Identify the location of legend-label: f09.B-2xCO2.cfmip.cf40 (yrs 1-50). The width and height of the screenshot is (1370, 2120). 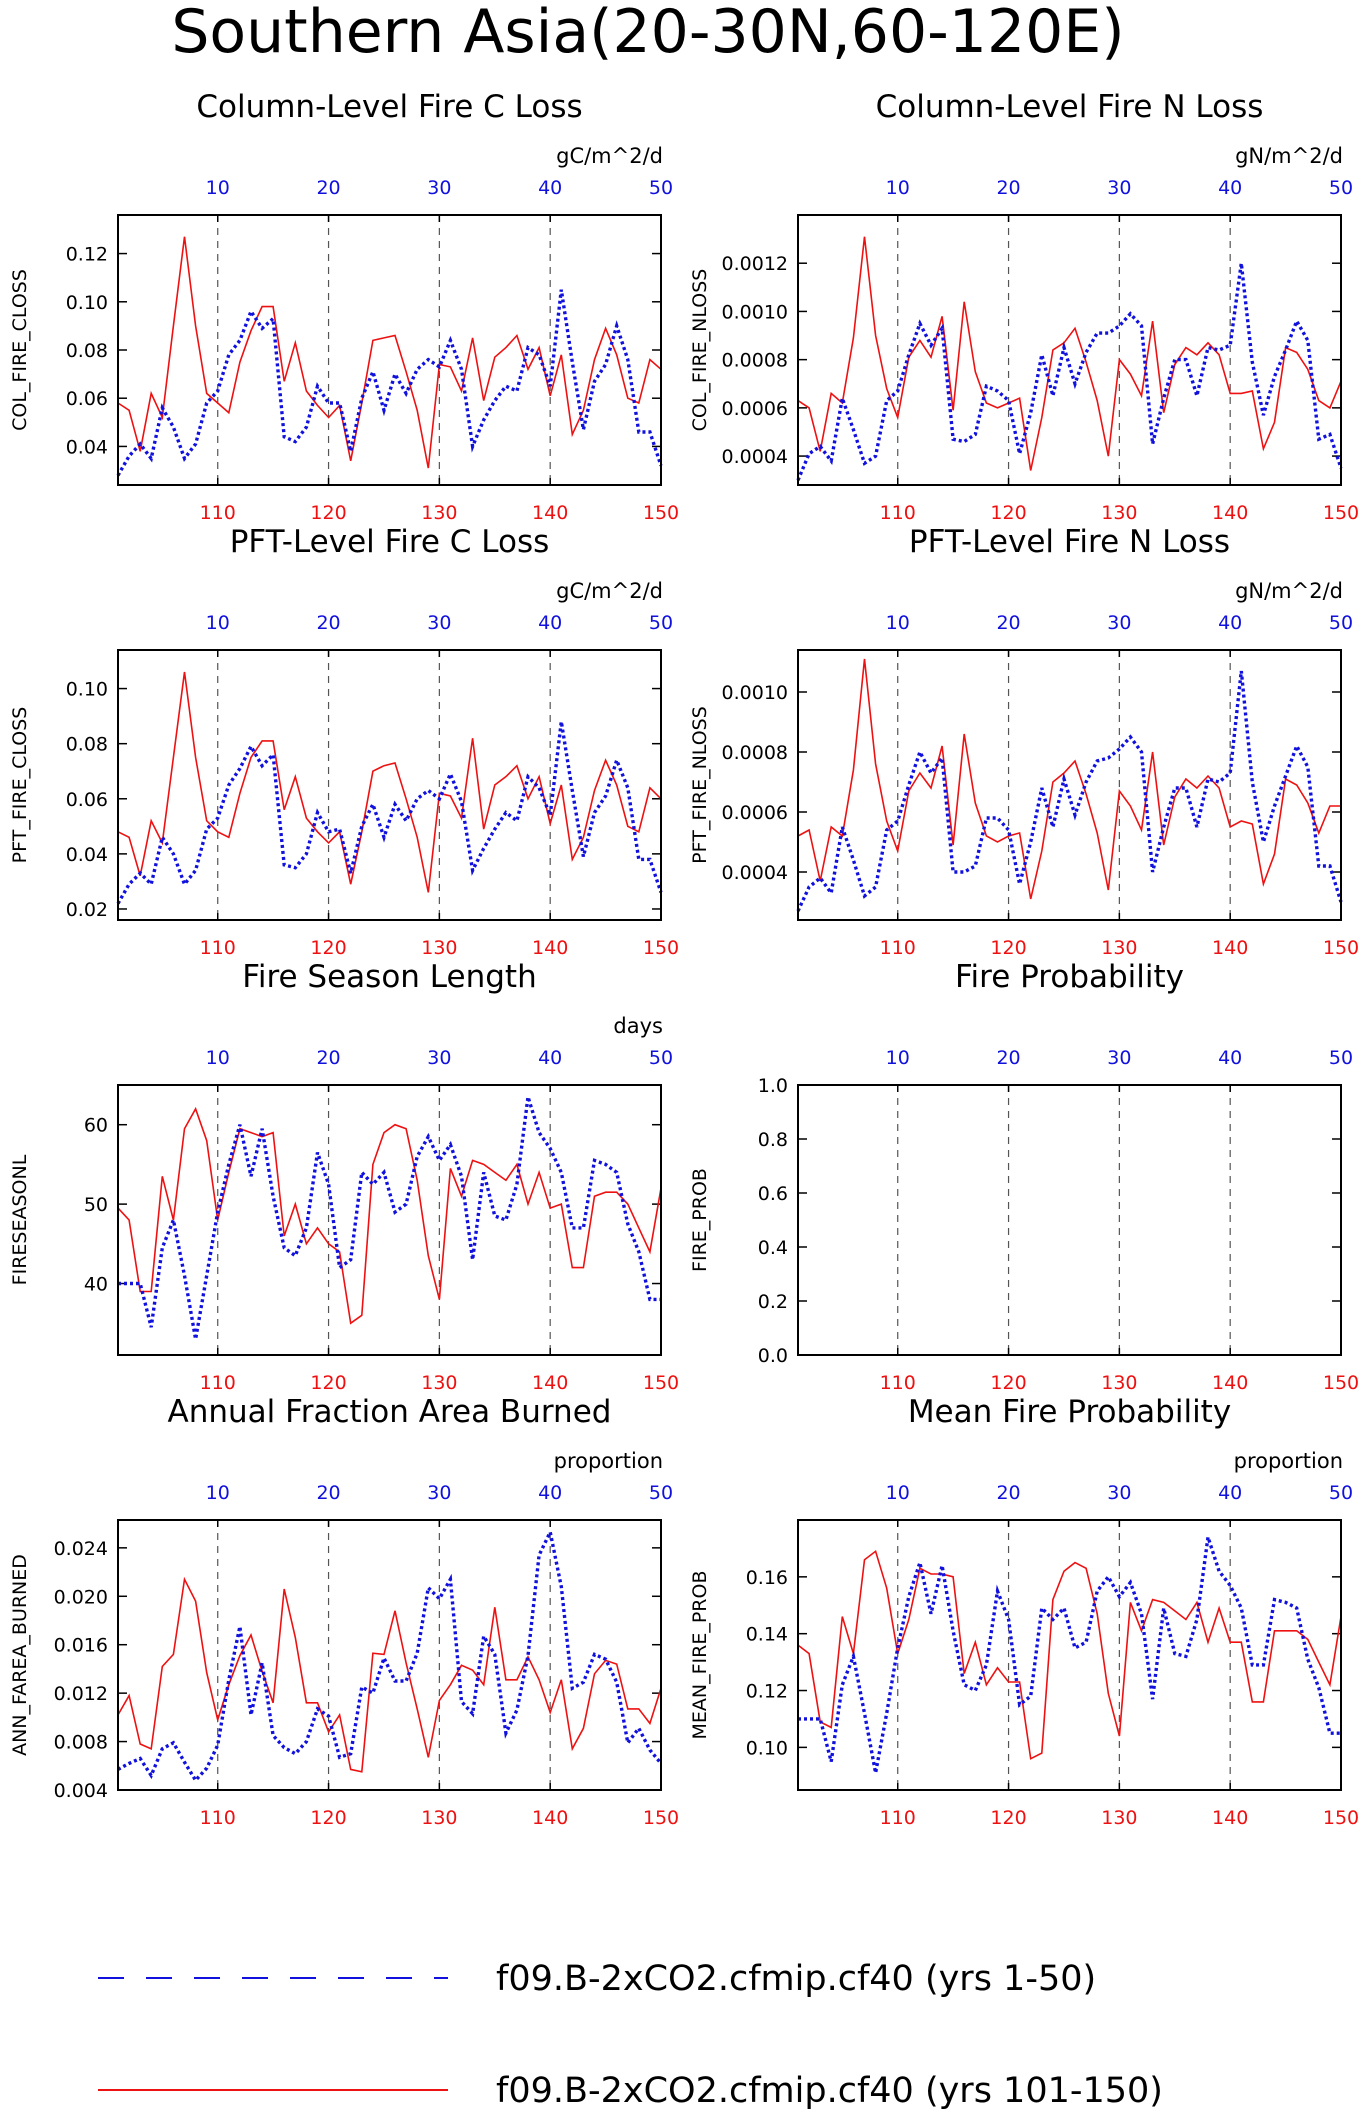
(796, 1979).